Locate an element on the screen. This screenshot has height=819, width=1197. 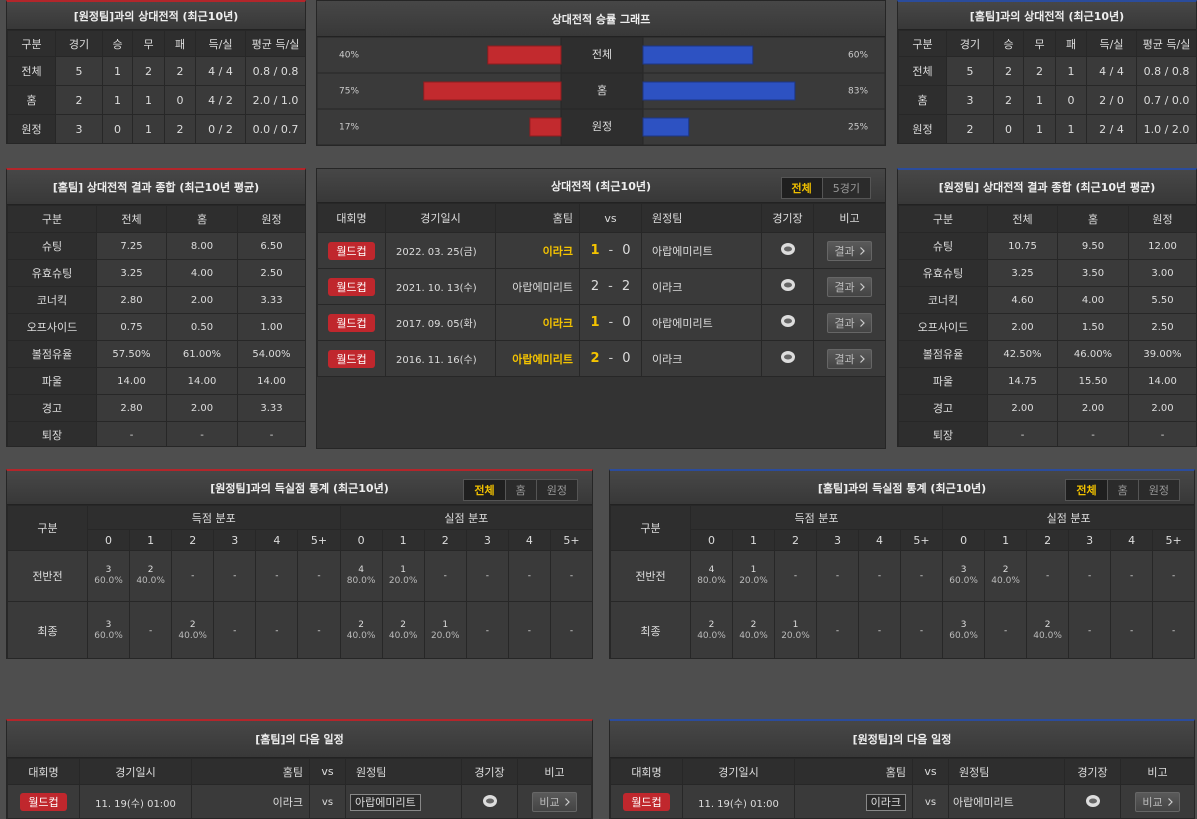
cell: 원정 is located at coordinates (922, 128).